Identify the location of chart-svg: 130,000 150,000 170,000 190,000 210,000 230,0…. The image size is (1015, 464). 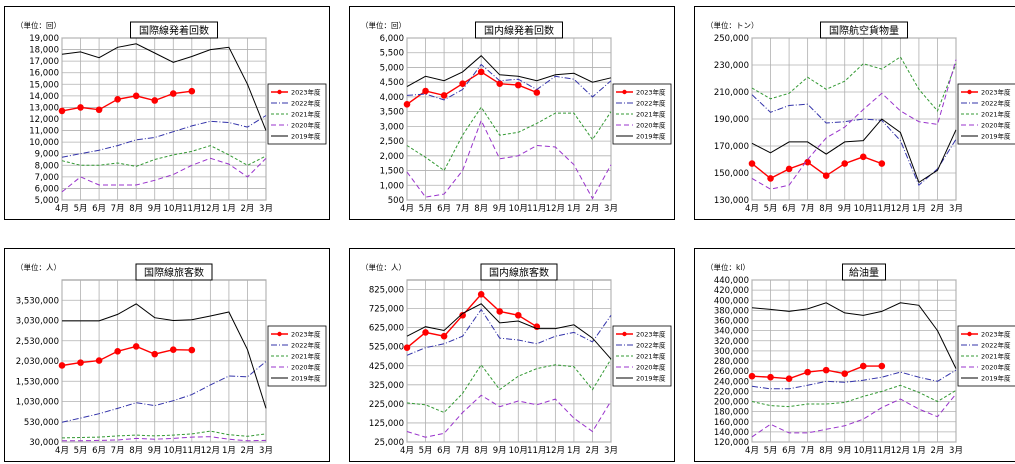
(854, 113).